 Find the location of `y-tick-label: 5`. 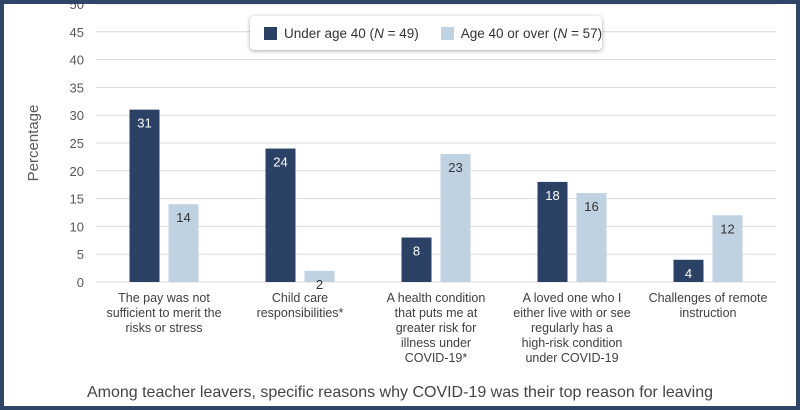

y-tick-label: 5 is located at coordinates (80, 254).